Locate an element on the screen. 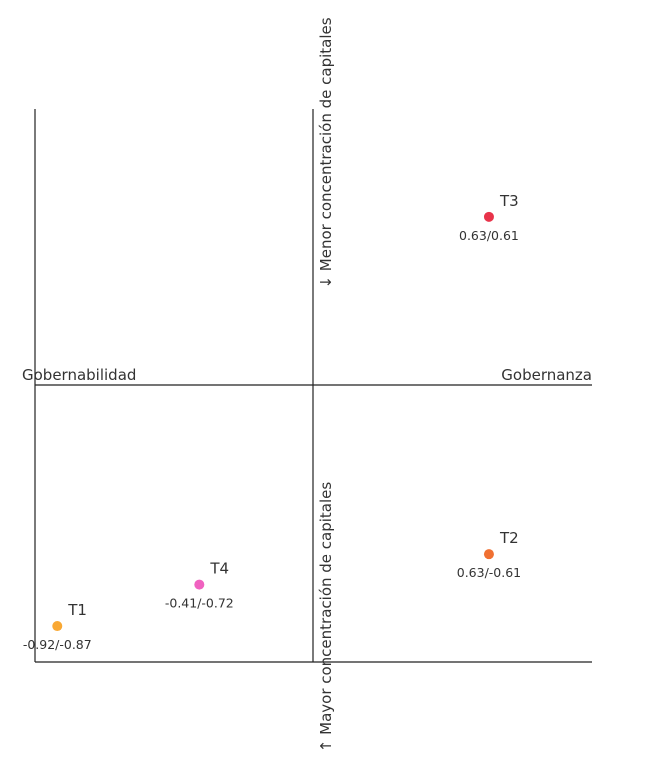  y-axis-bottom-label: ↑ Mayor concentración de capitales is located at coordinates (326, 617).